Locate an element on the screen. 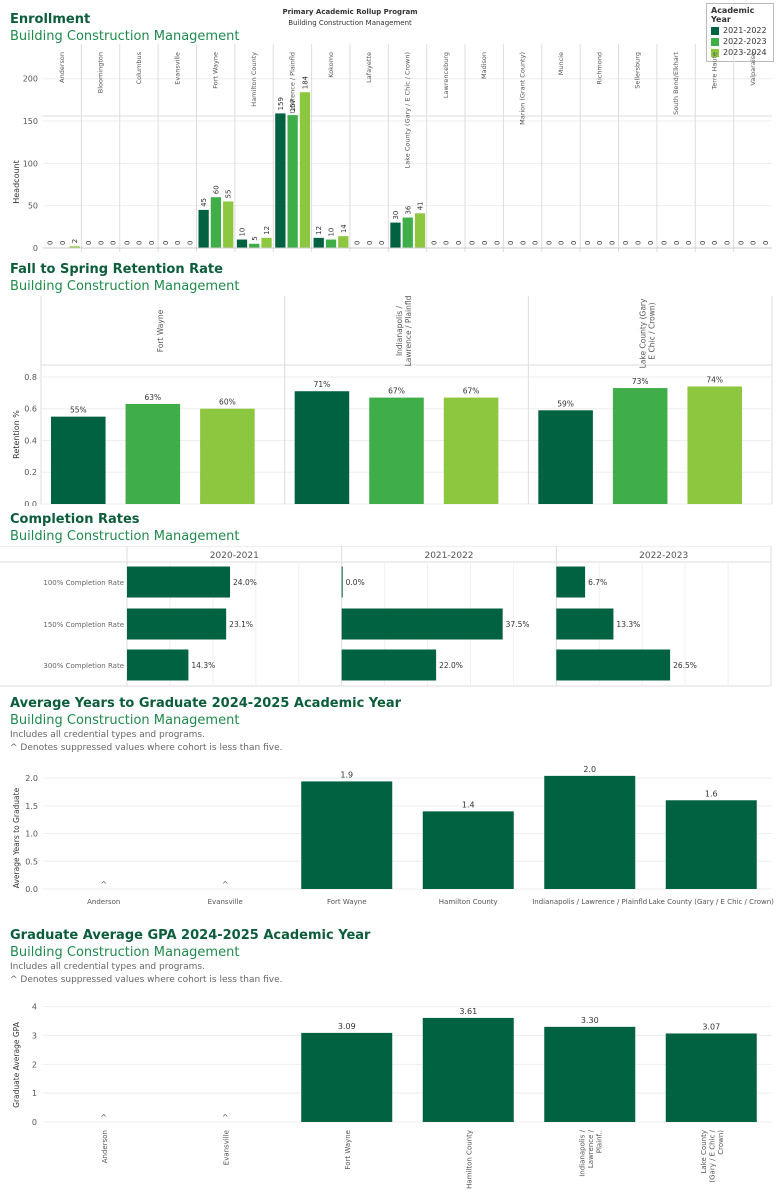  bar-hamilton-county-2022-2023 is located at coordinates (254, 245).